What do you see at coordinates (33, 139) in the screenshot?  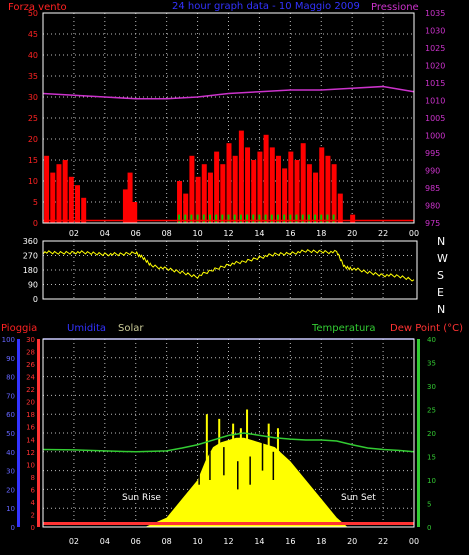 I see `wind-tick-label: 20` at bounding box center [33, 139].